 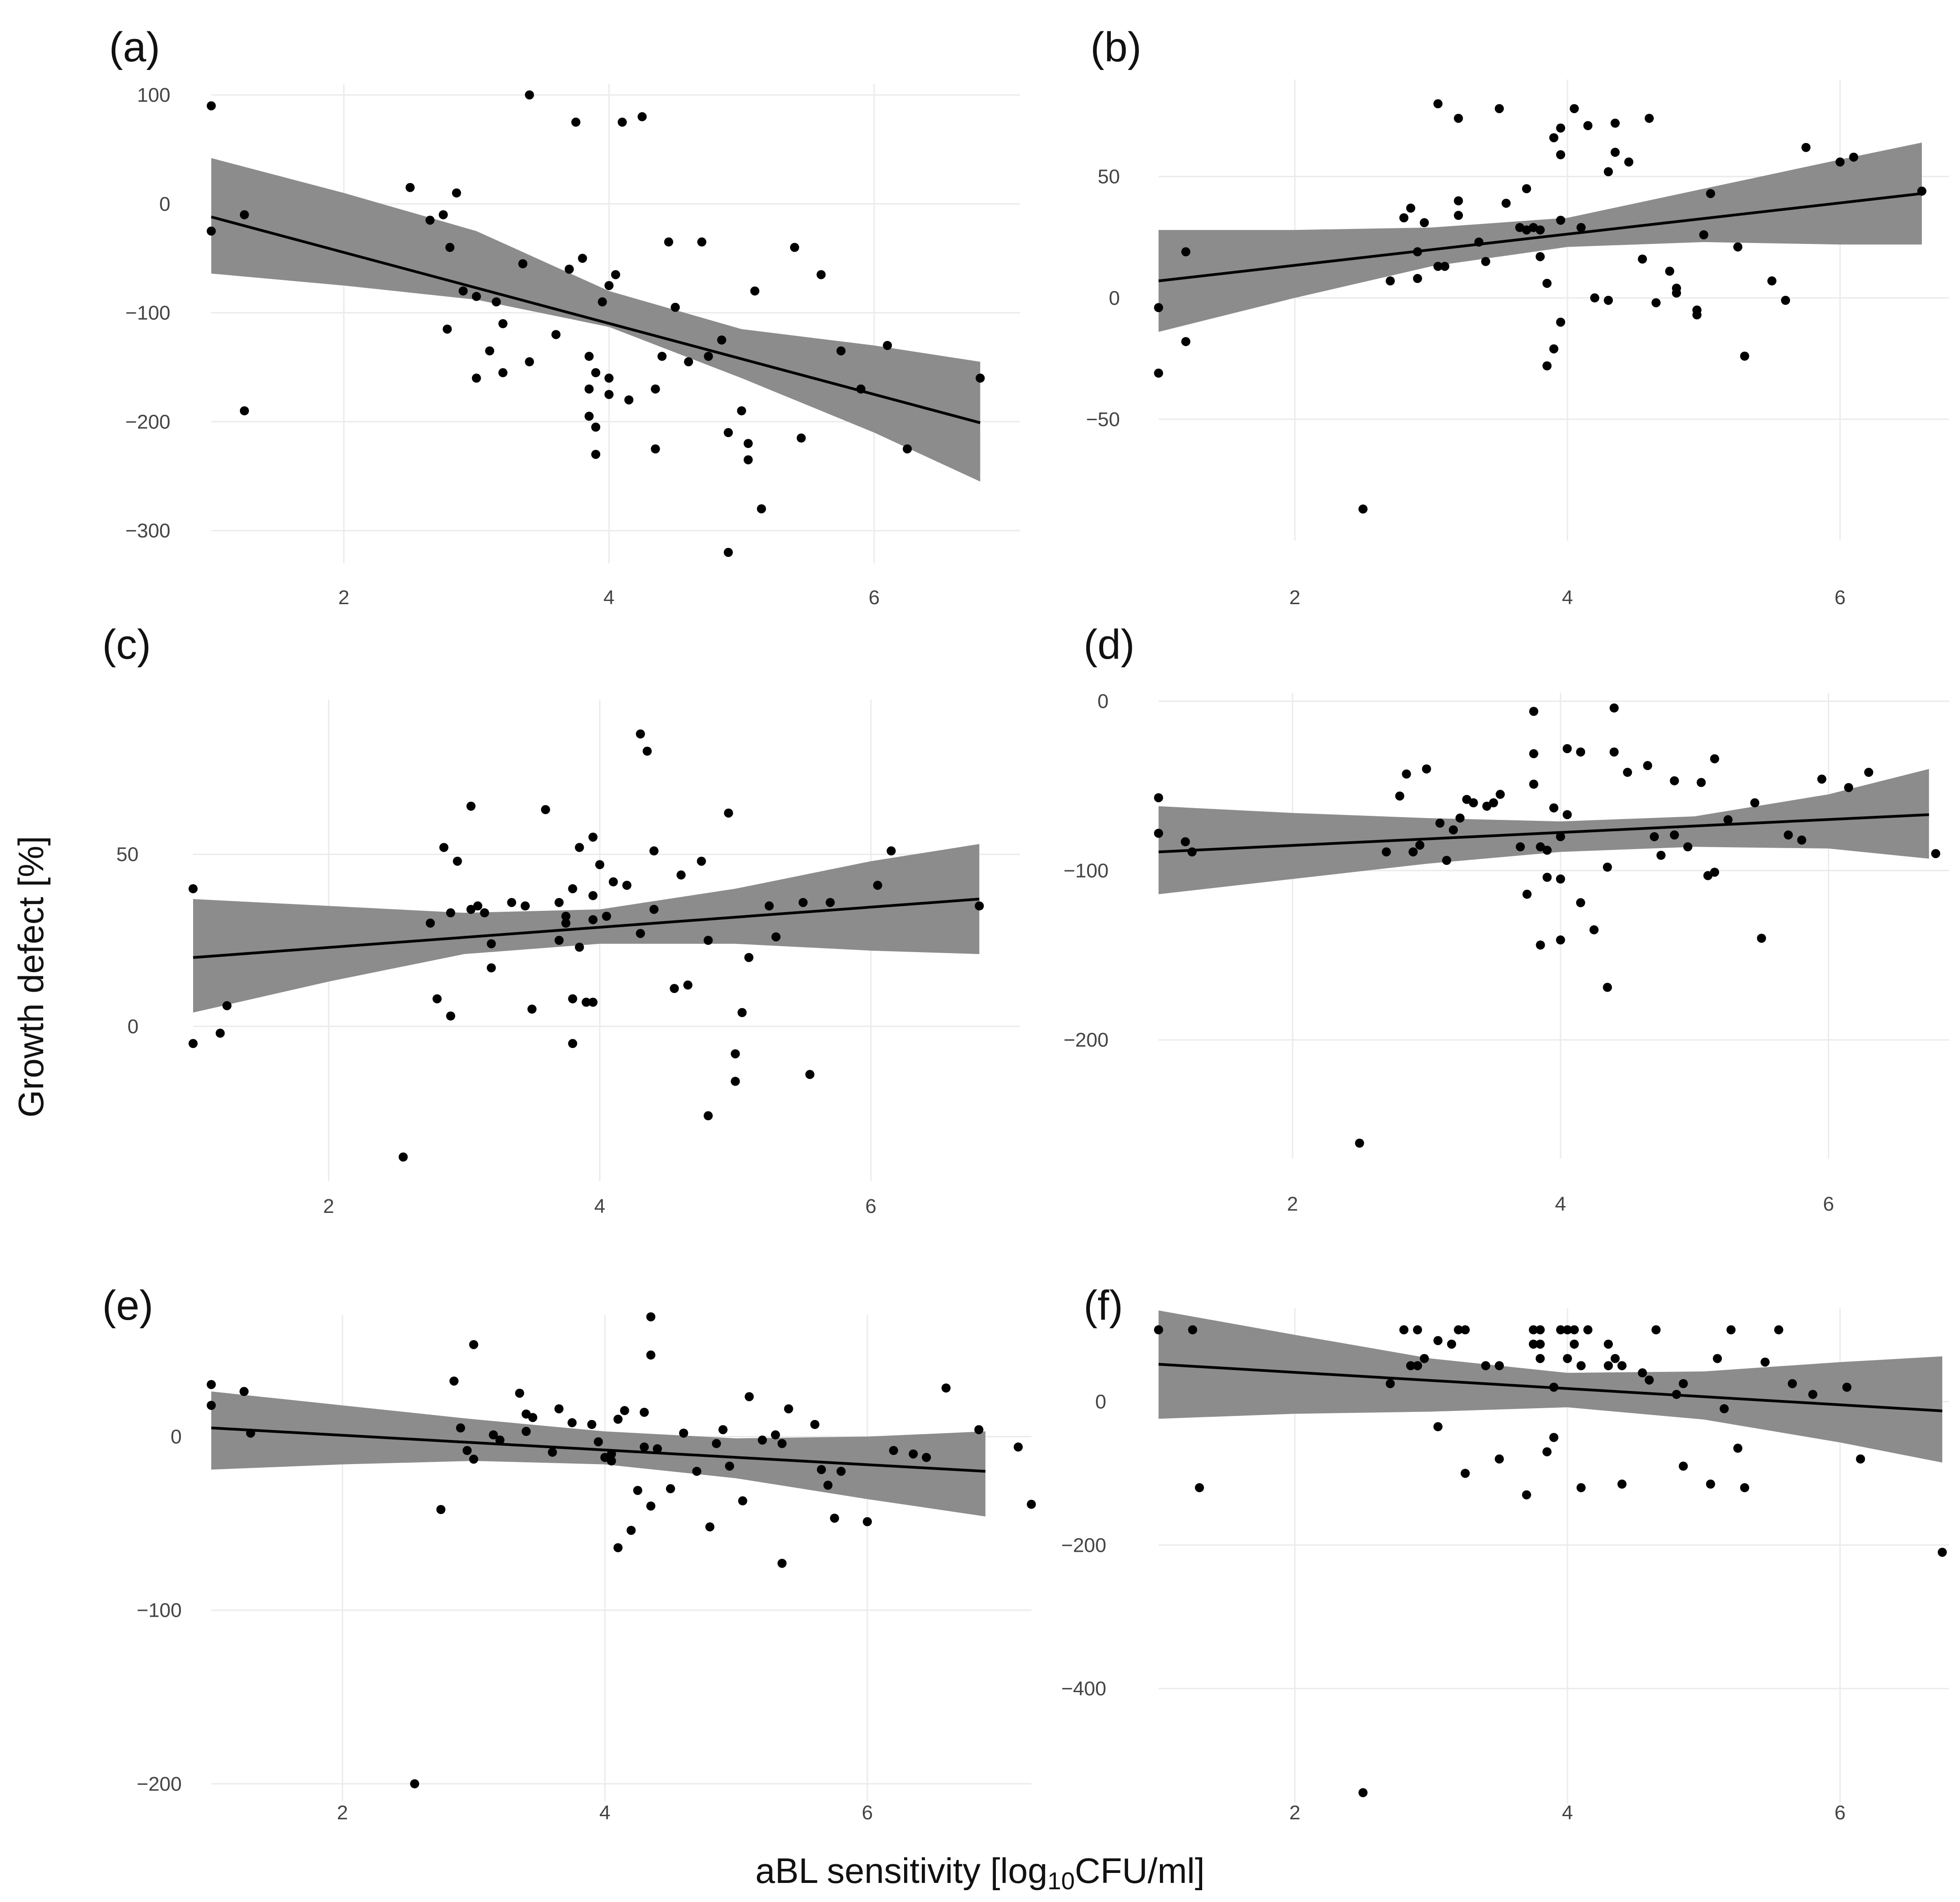 I want to click on y-tick-label: −400, so click(x=1083, y=1689).